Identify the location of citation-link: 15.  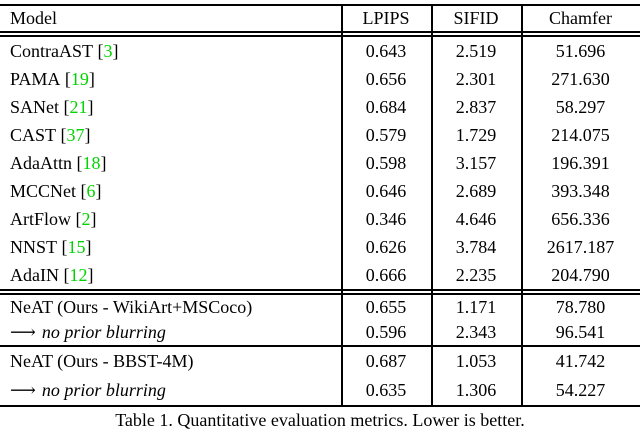
(76, 246).